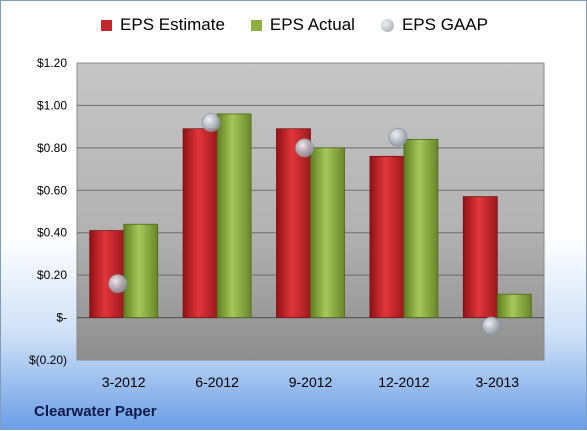 Image resolution: width=587 pixels, height=431 pixels. I want to click on x-tick-label: 3-2012, so click(124, 382).